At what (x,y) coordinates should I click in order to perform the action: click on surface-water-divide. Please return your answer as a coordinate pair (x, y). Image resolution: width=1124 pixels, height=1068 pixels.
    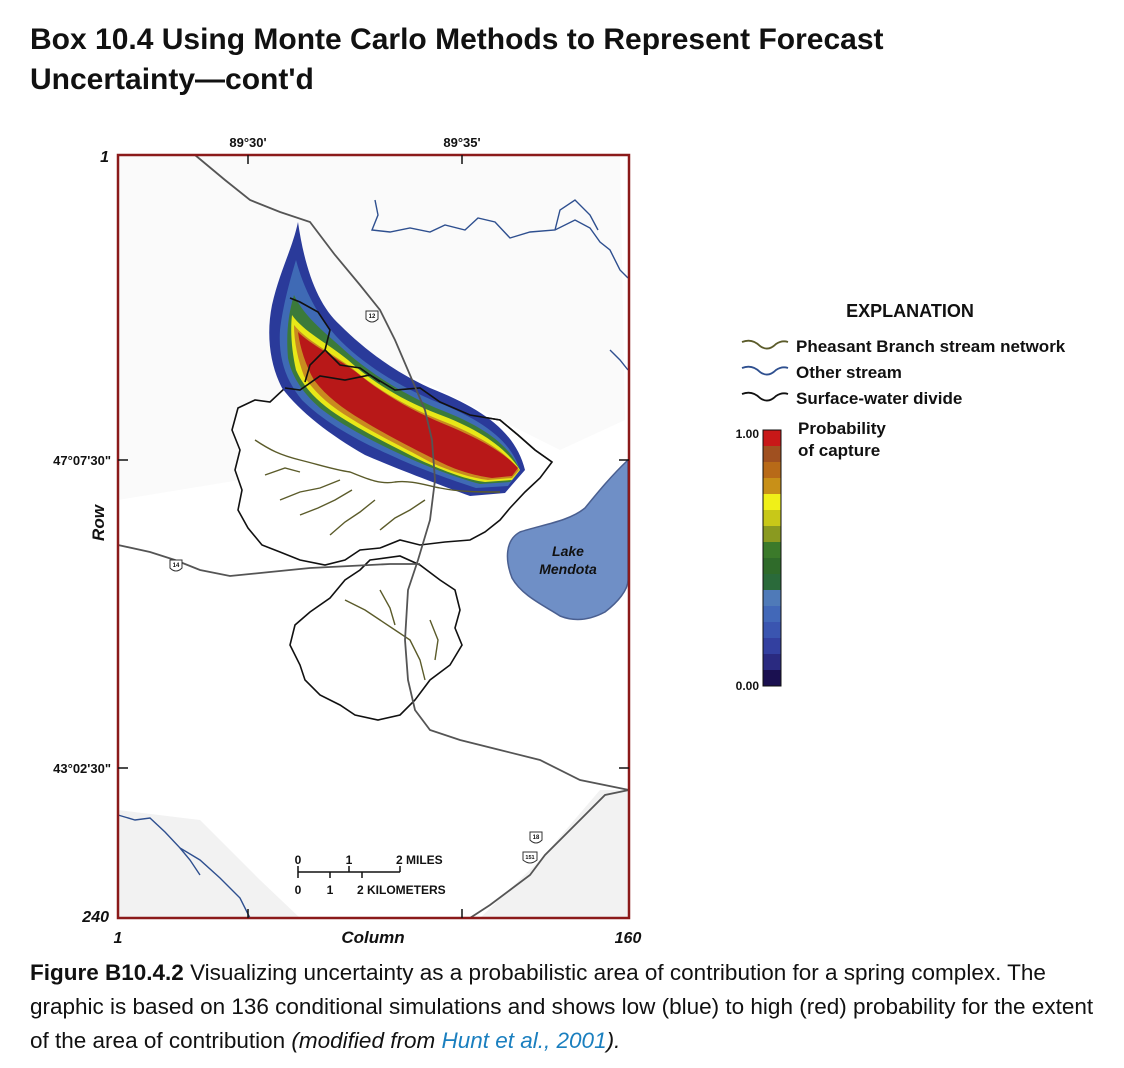
    Looking at the image, I should click on (392, 547).